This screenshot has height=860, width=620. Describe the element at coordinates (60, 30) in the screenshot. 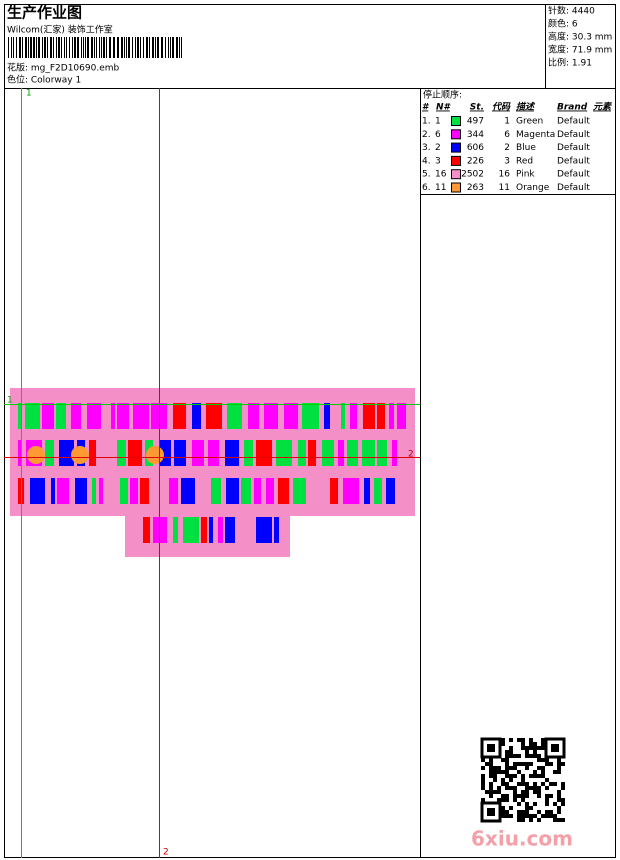

I see `studio: Wilcom(汇家) 装饰工作室` at that location.